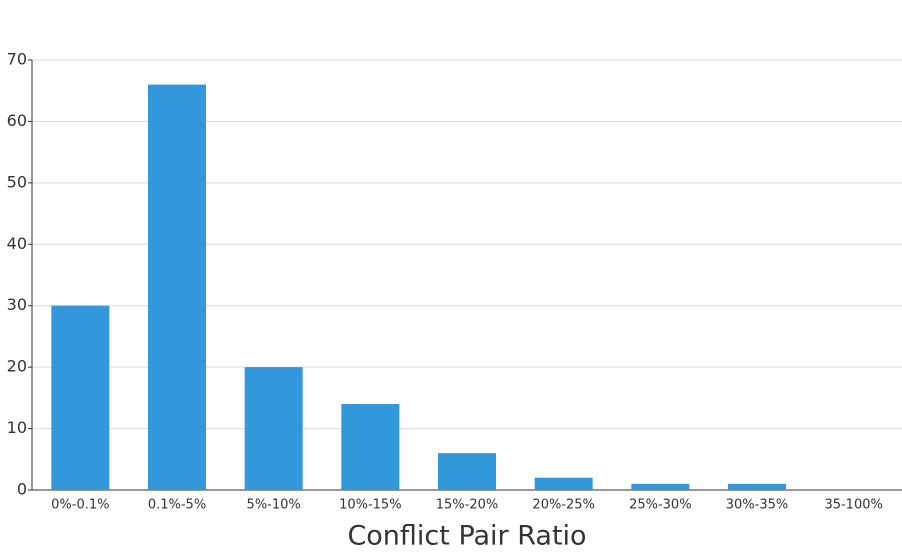  I want to click on y-tick-label: 70, so click(17, 59).